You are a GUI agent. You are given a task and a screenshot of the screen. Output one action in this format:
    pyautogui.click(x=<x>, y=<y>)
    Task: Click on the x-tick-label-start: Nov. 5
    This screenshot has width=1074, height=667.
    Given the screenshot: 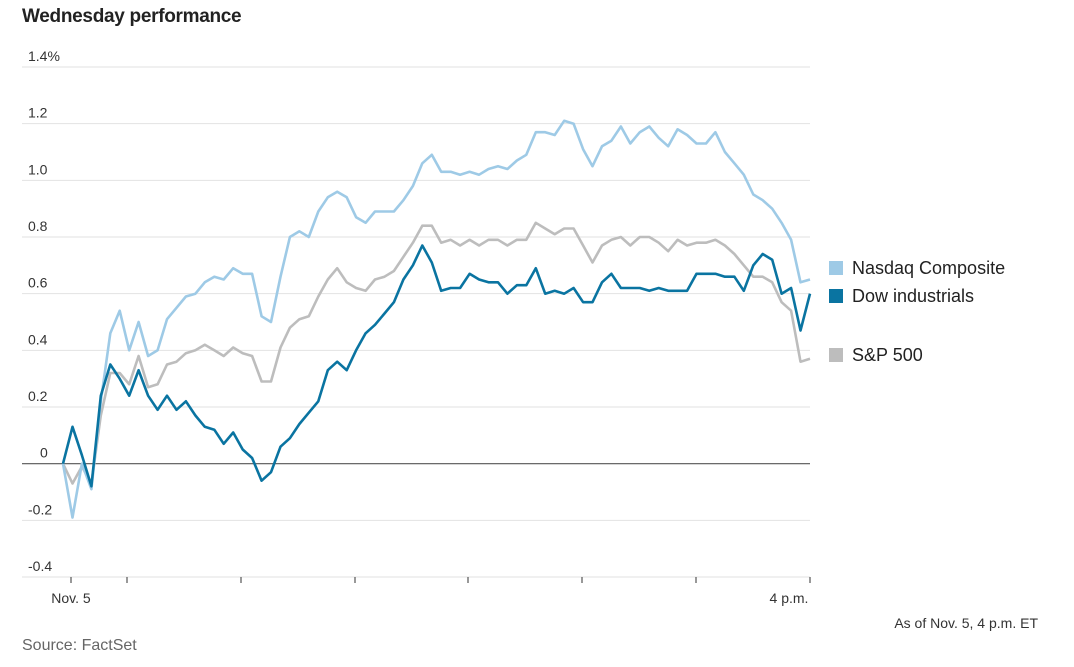 What is the action you would take?
    pyautogui.click(x=71, y=598)
    